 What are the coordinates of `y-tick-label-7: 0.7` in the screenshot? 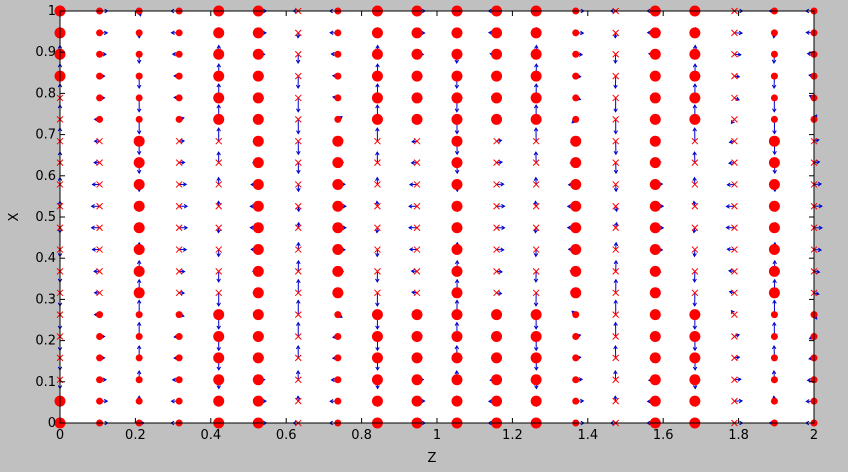 It's located at (45, 135).